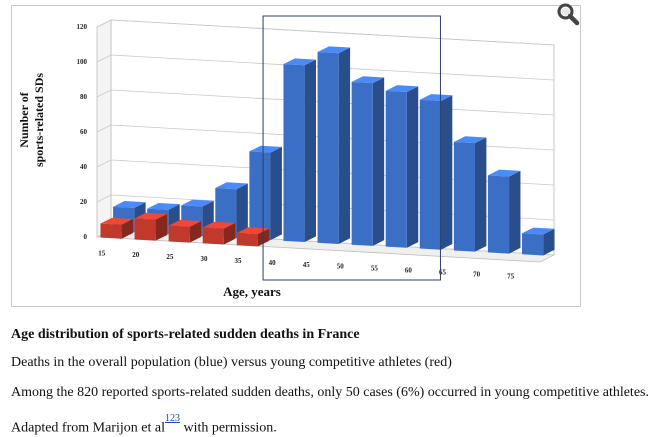 This screenshot has height=437, width=654. I want to click on x-tick-label: 45, so click(307, 265).